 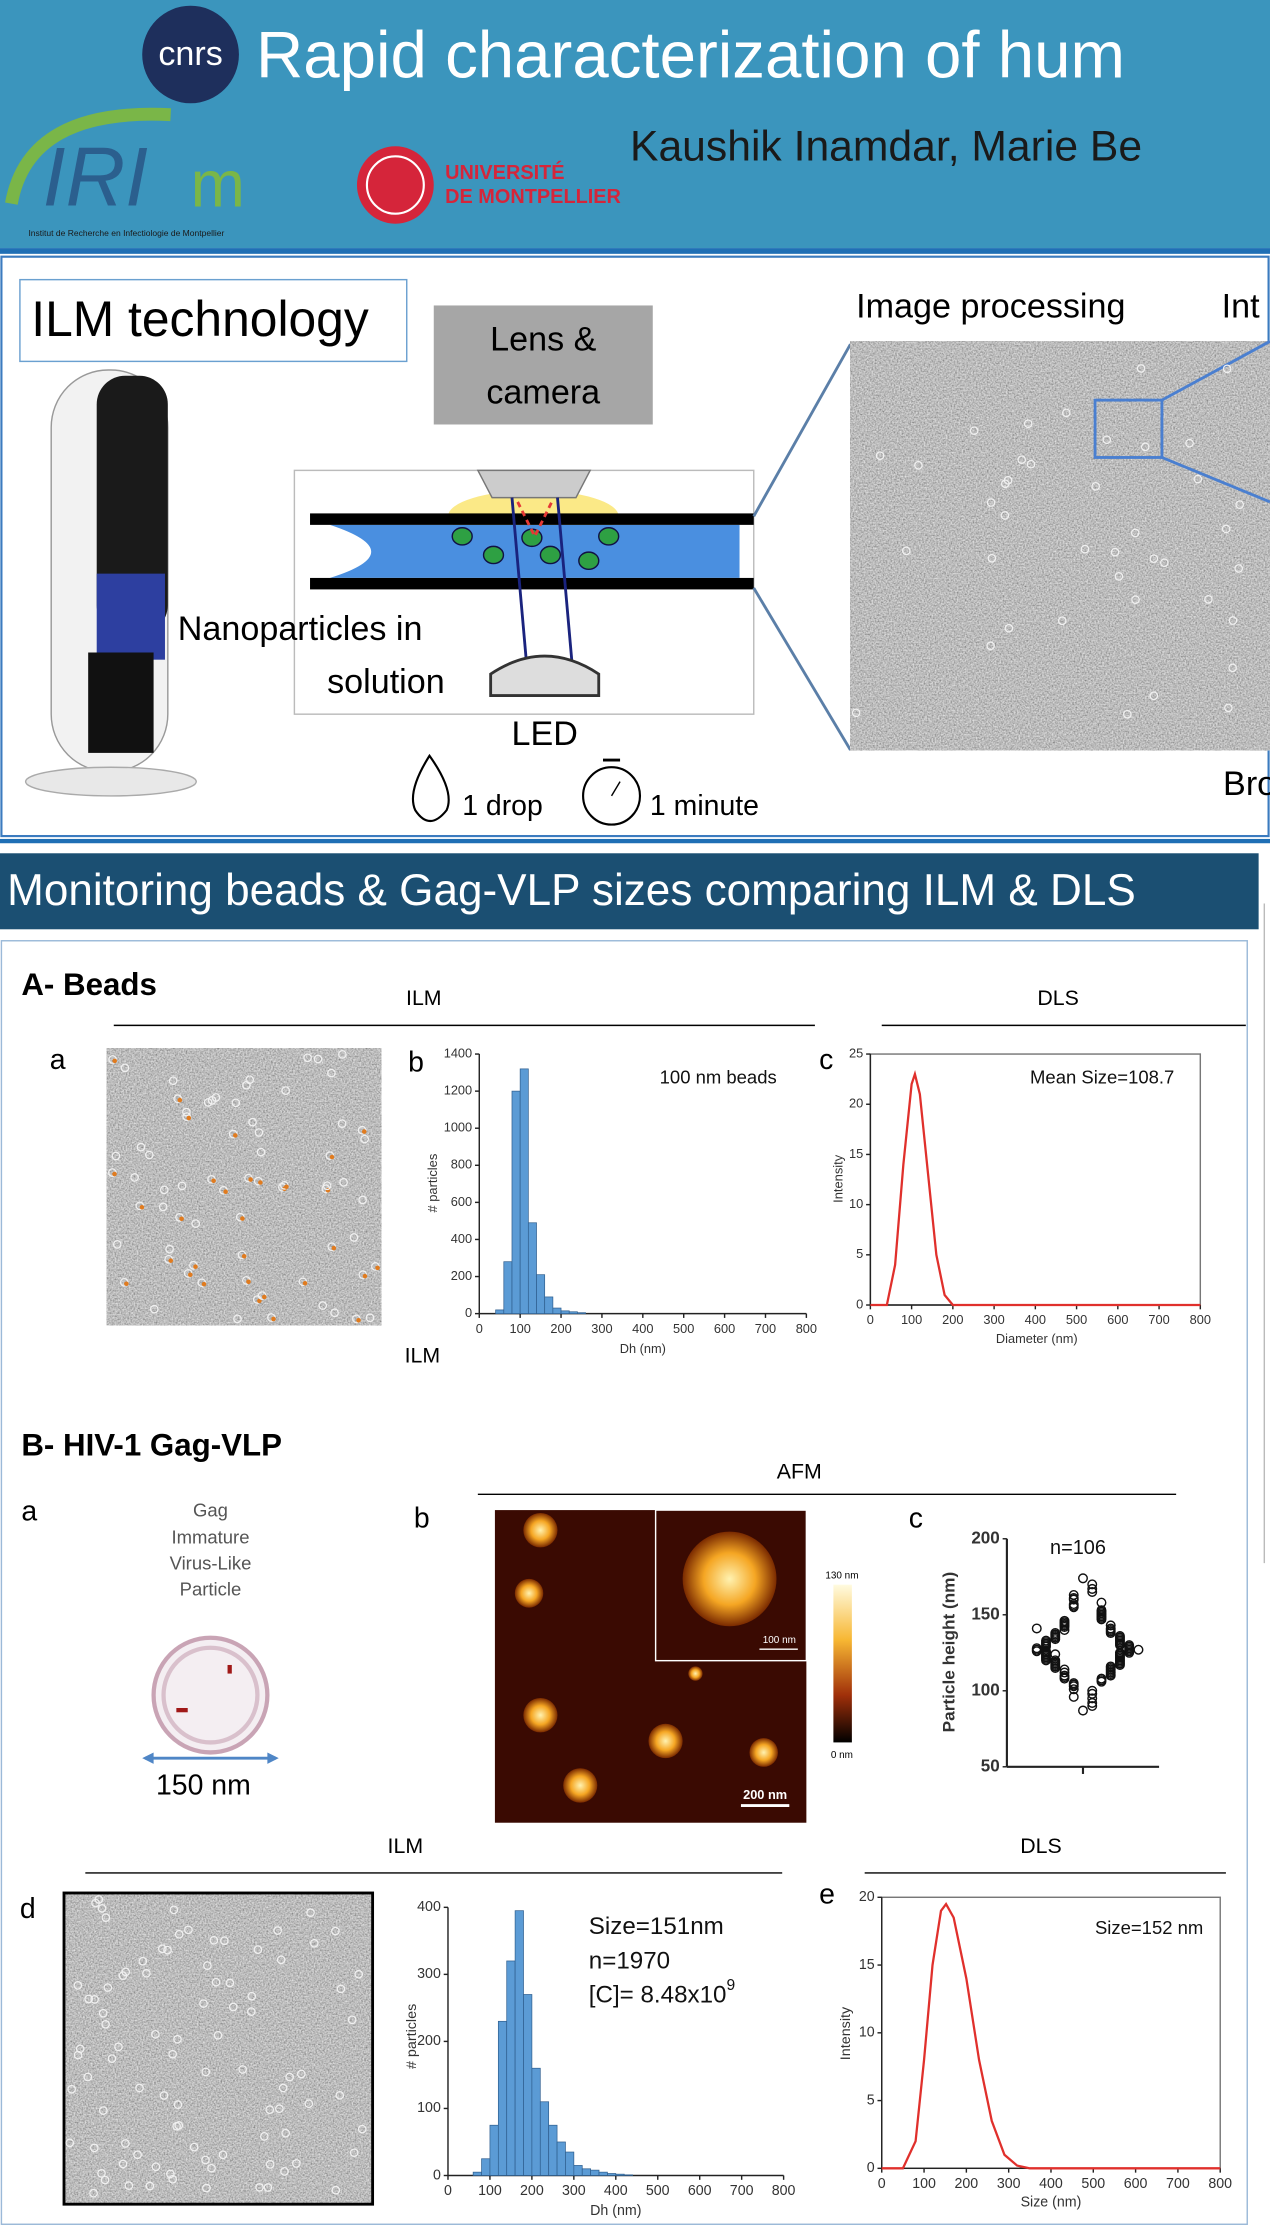 What do you see at coordinates (658, 1995) in the screenshot?
I see `annotation-base: [C]= 8.48x10` at bounding box center [658, 1995].